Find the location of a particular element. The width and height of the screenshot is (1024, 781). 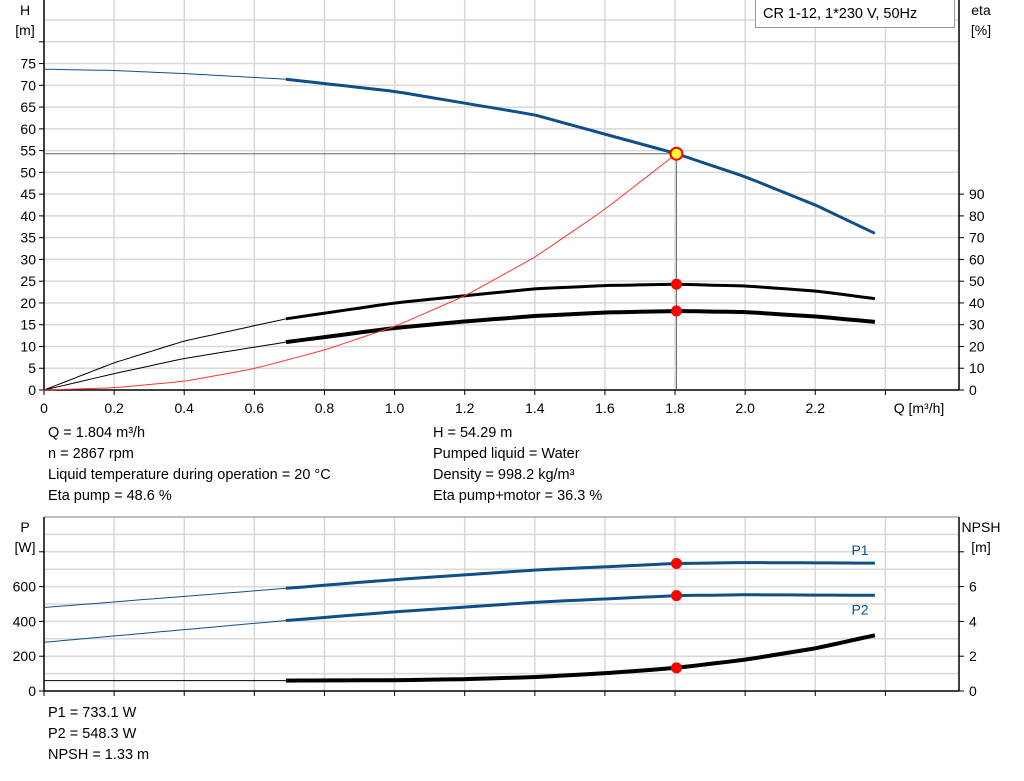

duty-point-head is located at coordinates (676, 153).